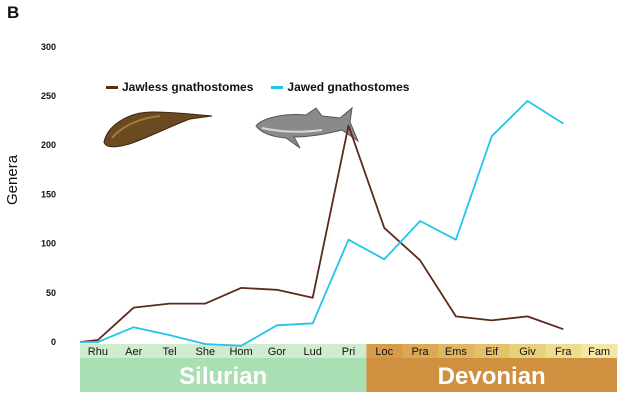 This screenshot has width=633, height=407. I want to click on panel-label: B, so click(13, 12).